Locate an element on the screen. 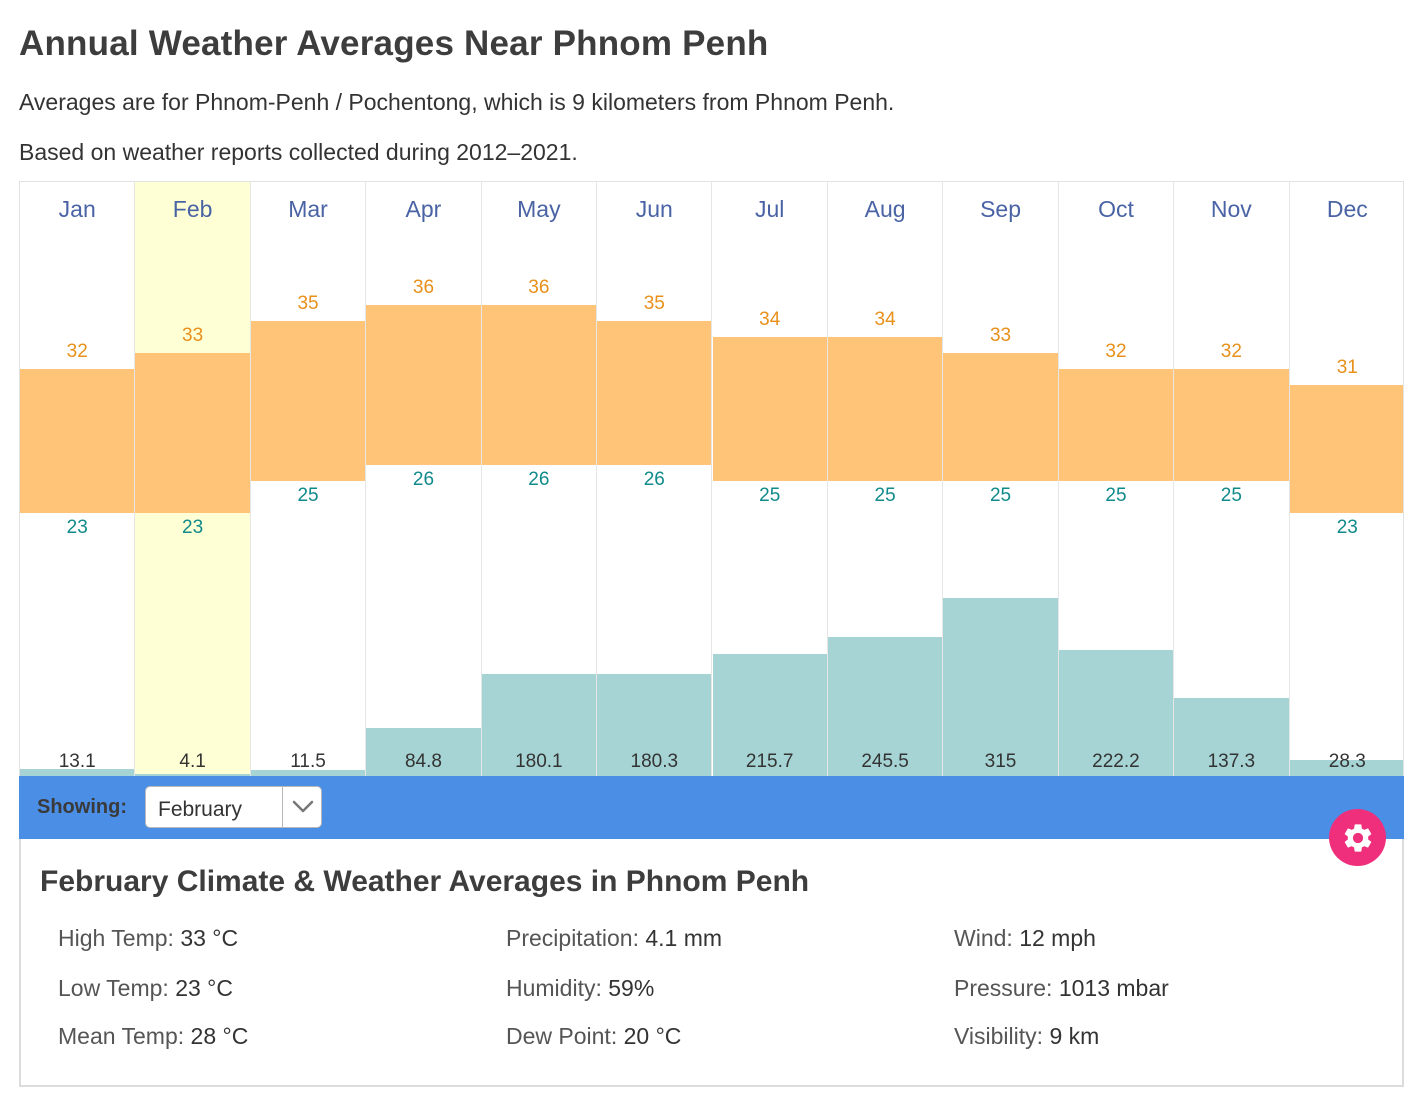  month-column-aug: Aug 34 25 245.5 is located at coordinates (885, 479).